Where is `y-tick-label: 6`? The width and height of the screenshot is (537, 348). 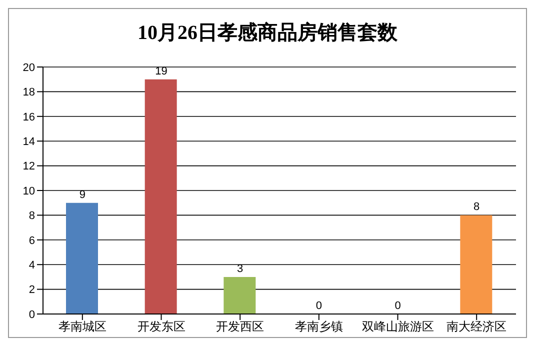
y-tick-label: 6 is located at coordinates (31, 240).